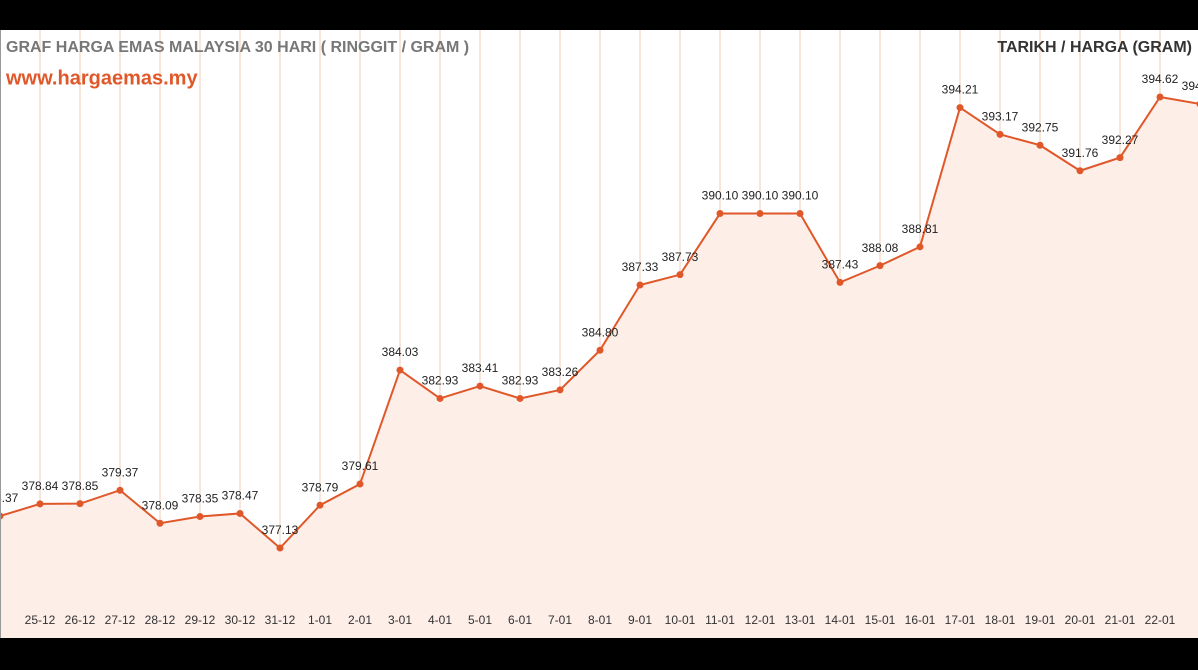 The height and width of the screenshot is (670, 1198). What do you see at coordinates (240, 496) in the screenshot?
I see `data-label: 378.47` at bounding box center [240, 496].